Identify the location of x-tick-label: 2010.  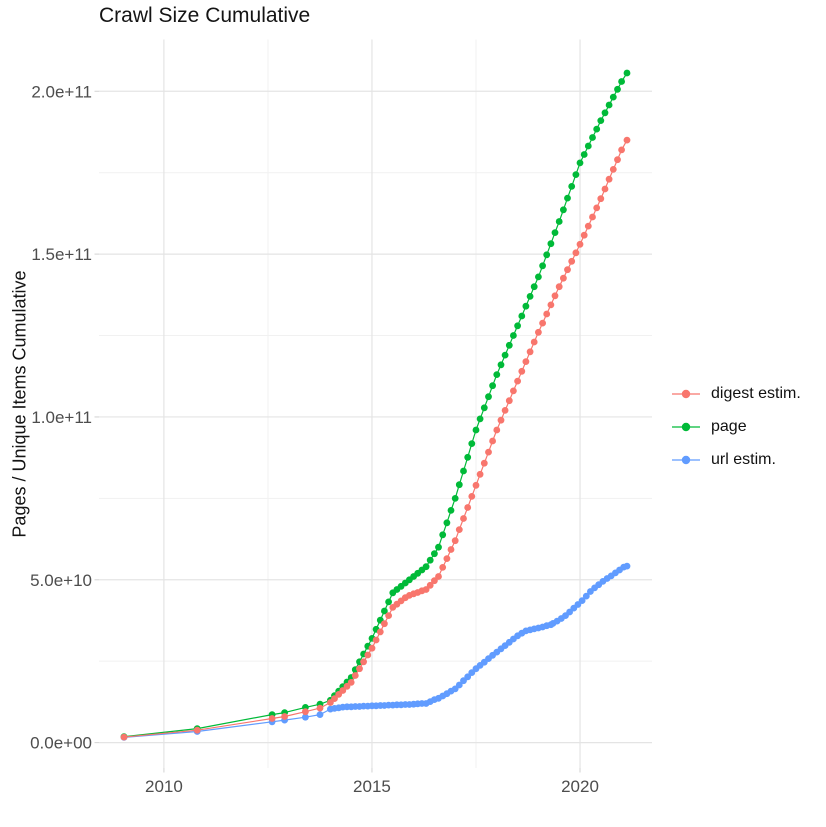
(164, 786).